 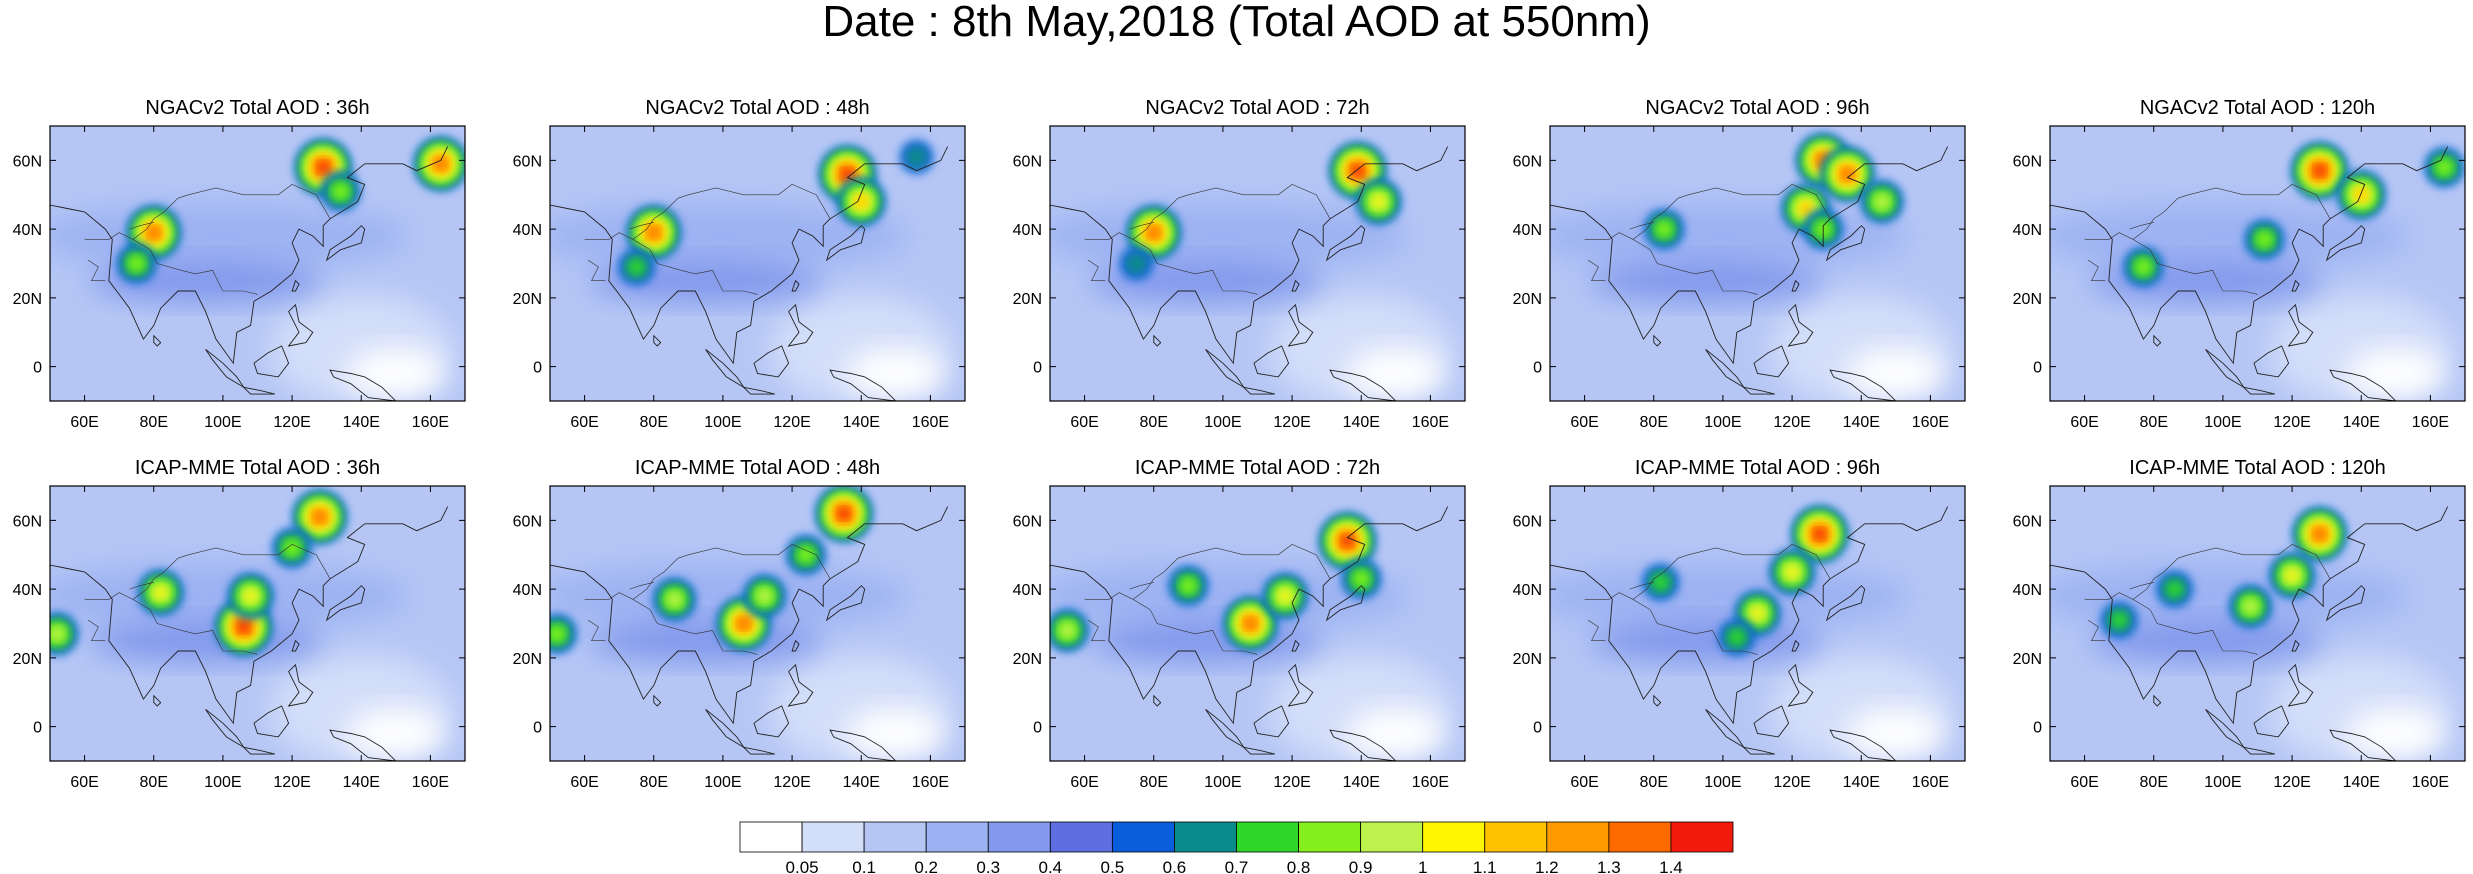 What do you see at coordinates (926, 866) in the screenshot?
I see `colorbar-label: 0.2` at bounding box center [926, 866].